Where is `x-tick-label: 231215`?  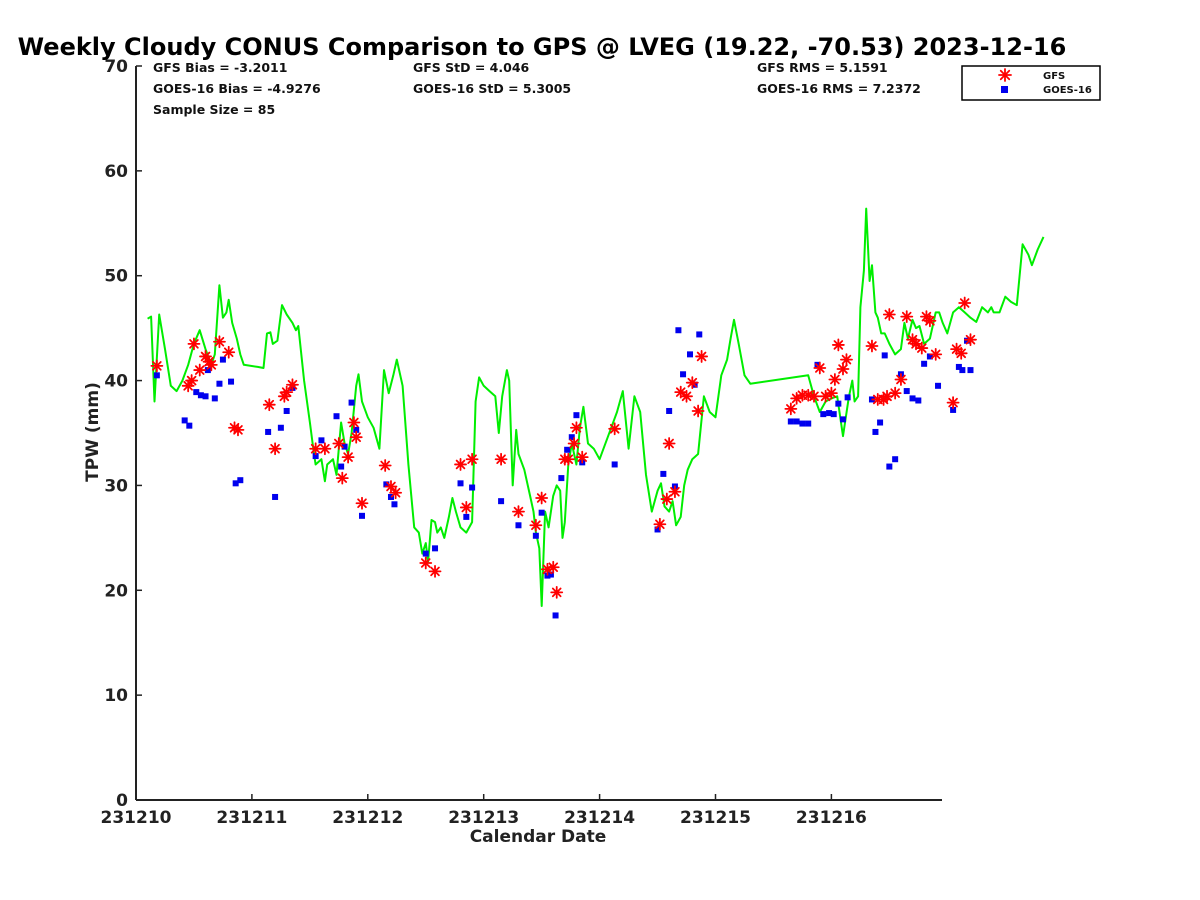
x-tick-label: 231215 is located at coordinates (715, 818).